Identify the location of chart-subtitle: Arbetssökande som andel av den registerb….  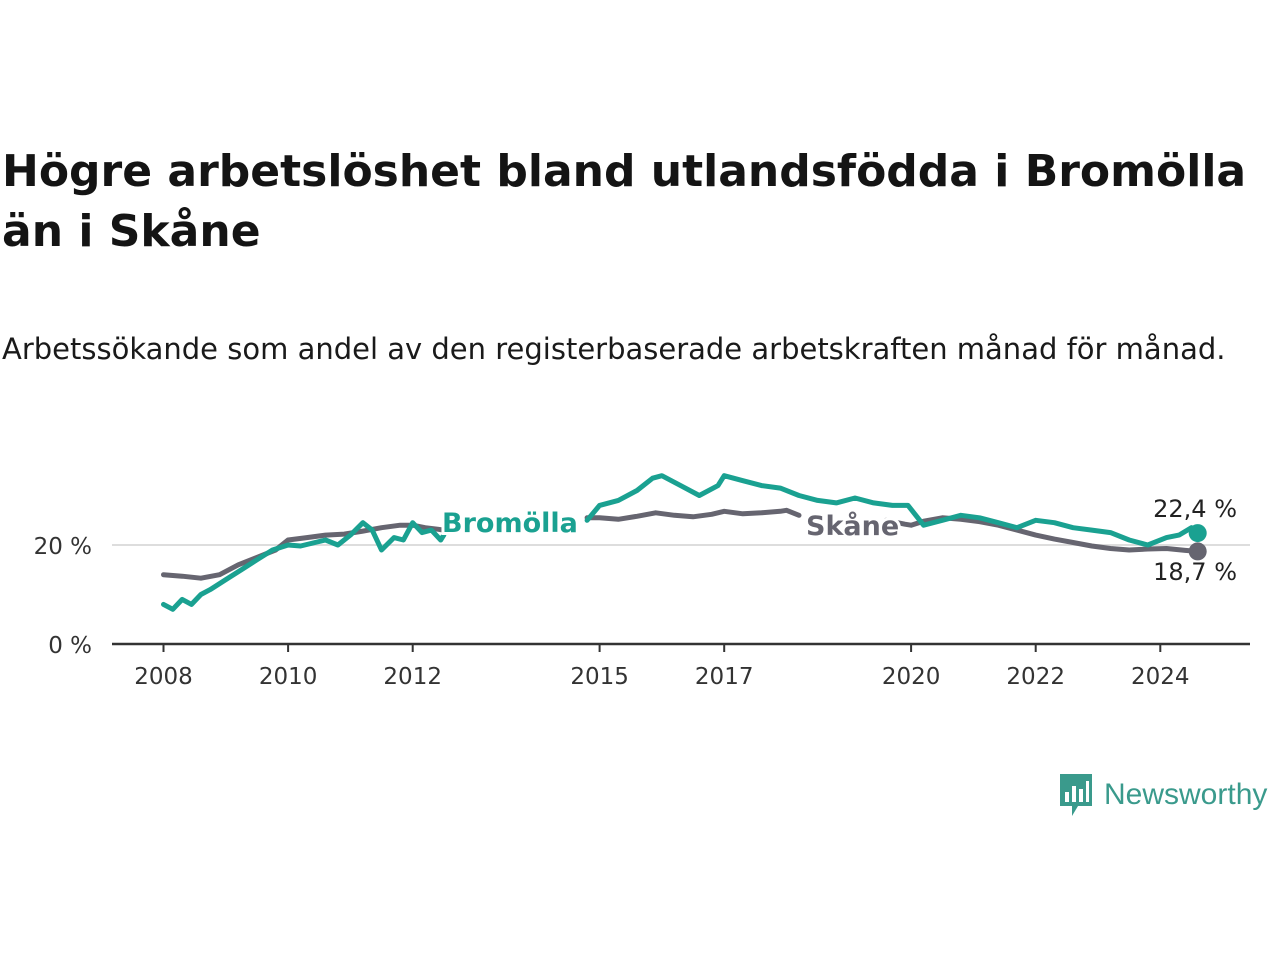
(614, 349).